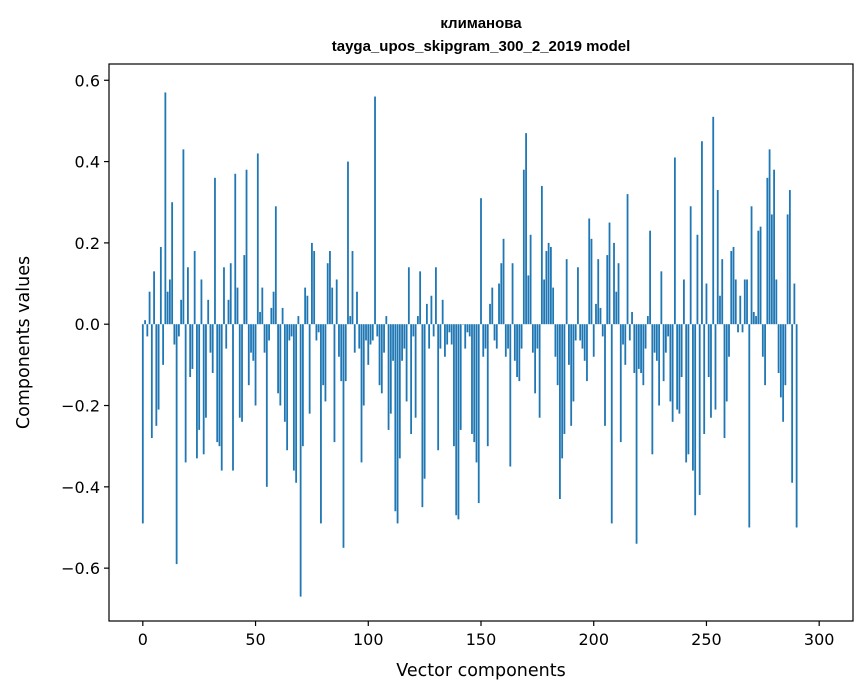 Image resolution: width=867 pixels, height=696 pixels. What do you see at coordinates (255, 639) in the screenshot?
I see `x-tick-label: 50` at bounding box center [255, 639].